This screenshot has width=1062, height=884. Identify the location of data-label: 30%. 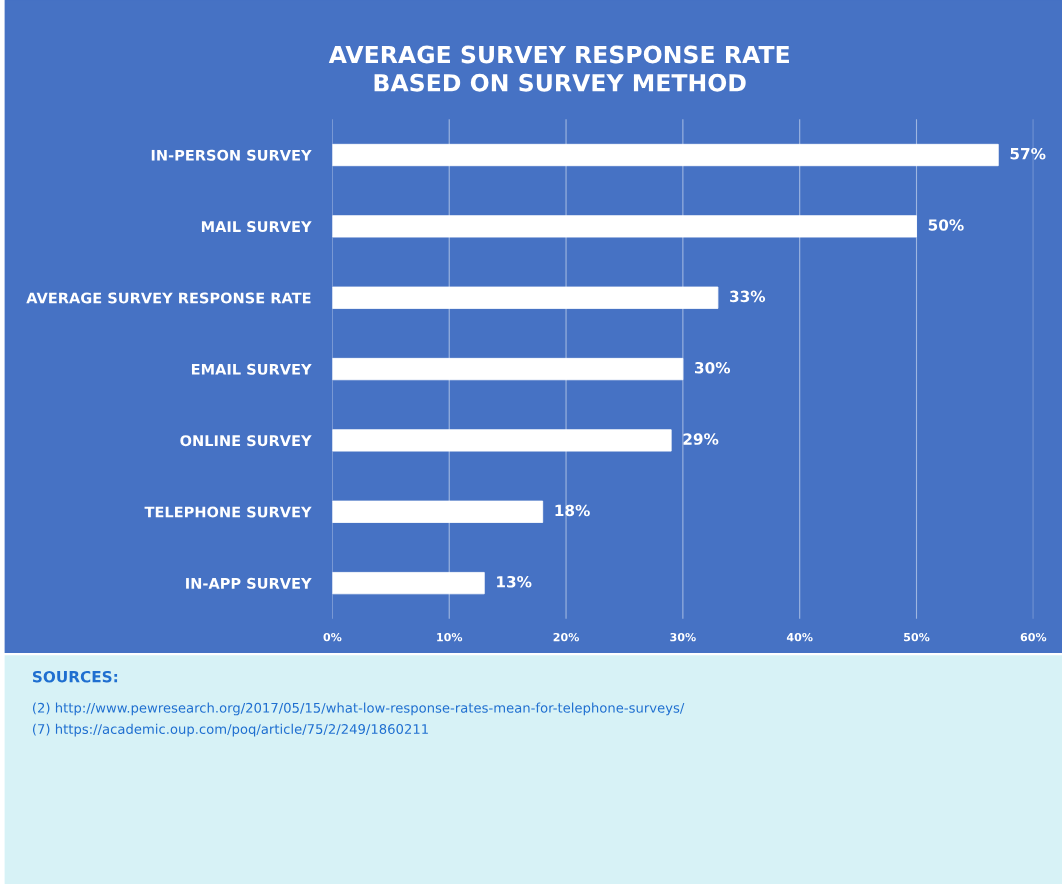
(713, 367).